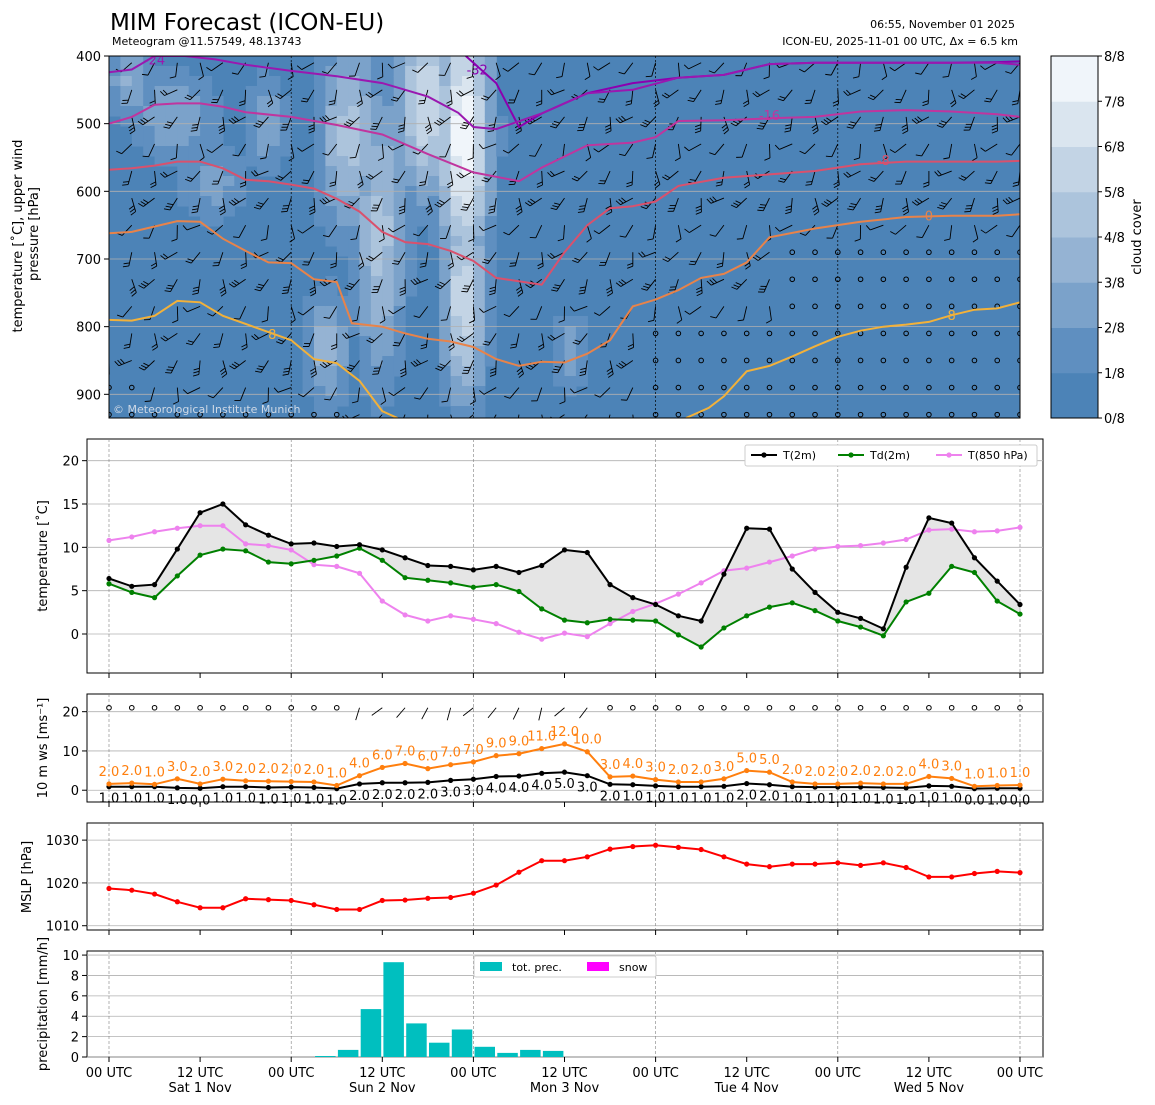 The image size is (1155, 1105). I want to click on time-tick-label: 12 UTC, so click(929, 1073).